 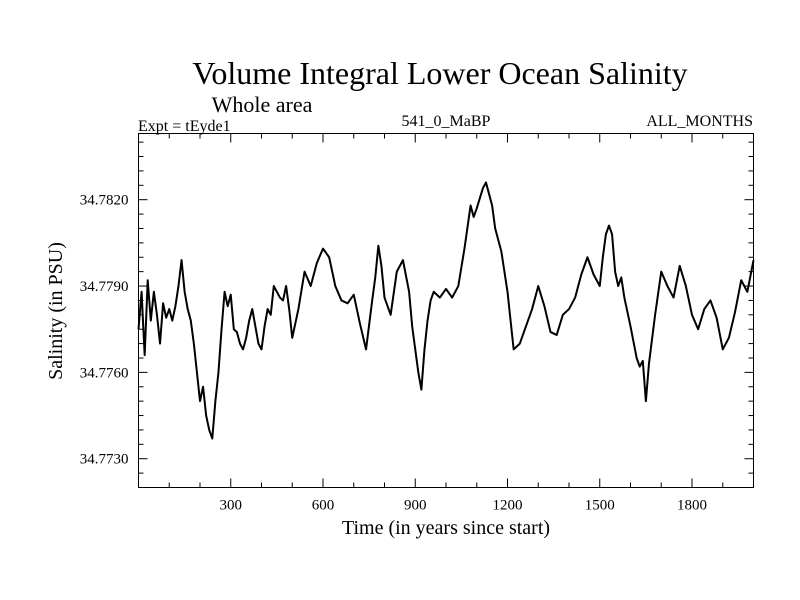 I want to click on y-tick-label: 34.7730, so click(x=104, y=460).